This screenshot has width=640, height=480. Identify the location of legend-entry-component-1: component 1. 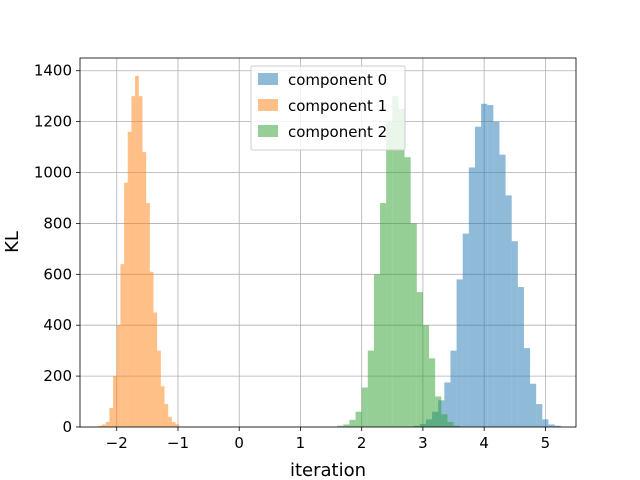
(322, 106).